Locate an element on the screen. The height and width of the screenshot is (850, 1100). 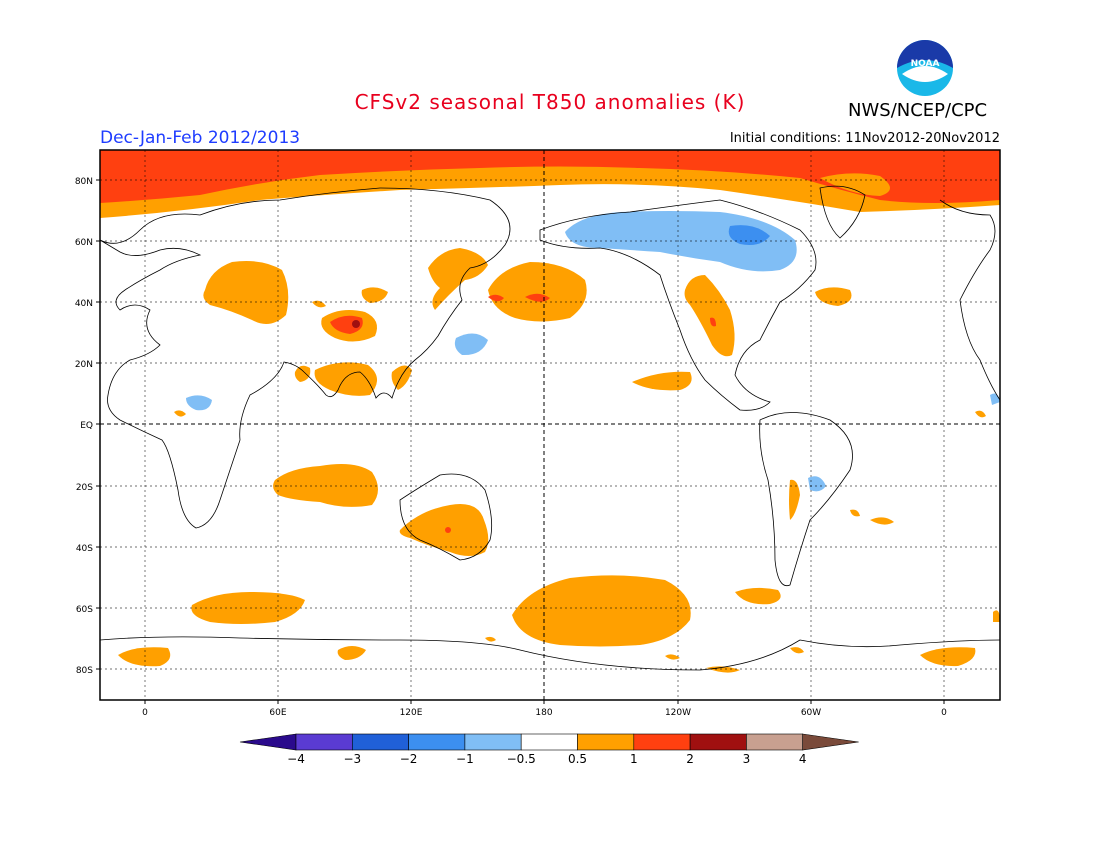
organization-label: NWS/NCEP/CPC is located at coordinates (918, 110).